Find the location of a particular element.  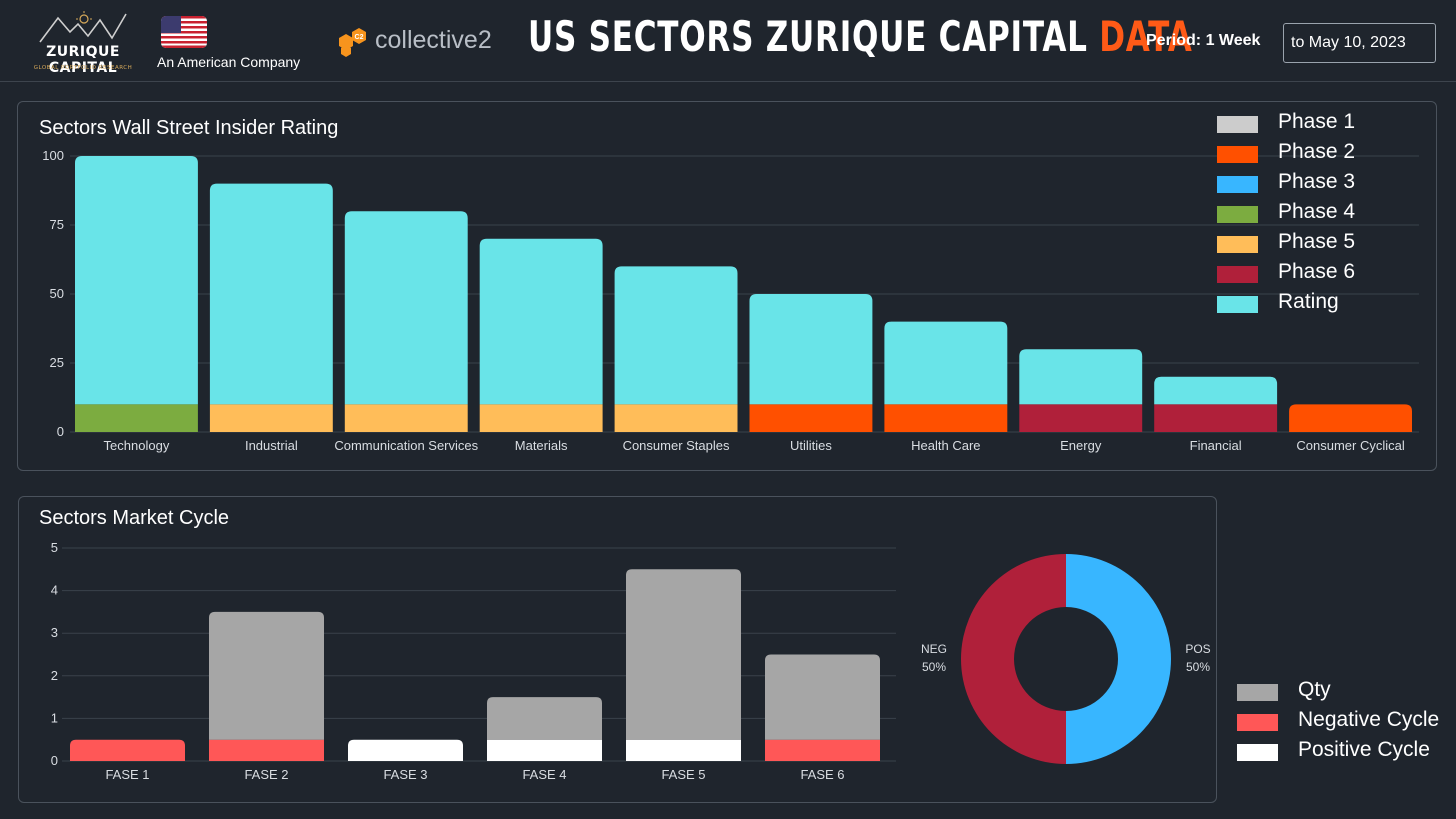

collective2-logo-icon: C2 is located at coordinates (352, 42).